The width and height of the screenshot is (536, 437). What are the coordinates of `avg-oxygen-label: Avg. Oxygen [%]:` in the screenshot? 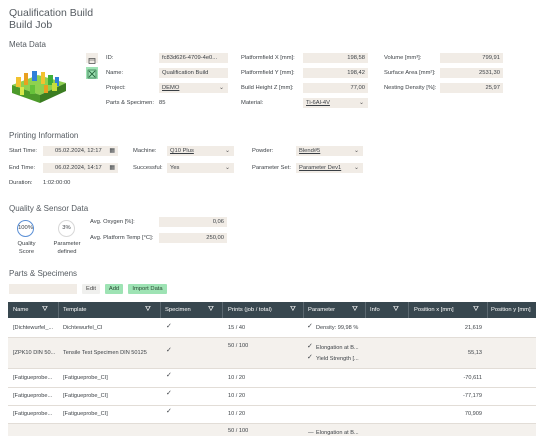 It's located at (112, 222).